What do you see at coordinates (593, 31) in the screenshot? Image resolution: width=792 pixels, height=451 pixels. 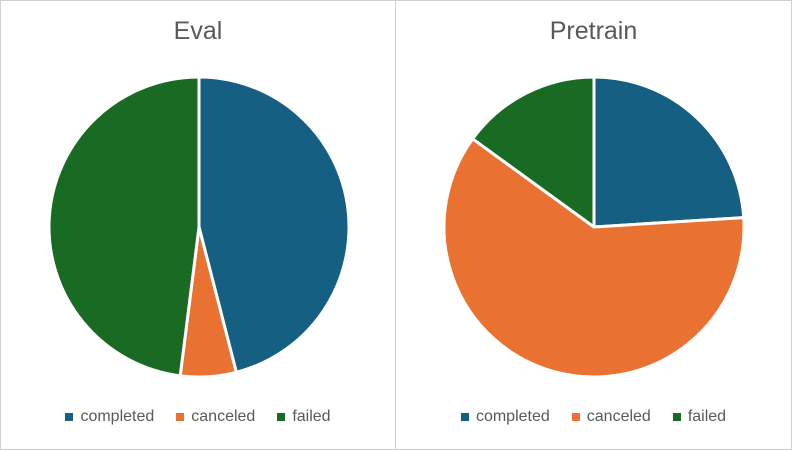 I see `chart-title: Pretrain` at bounding box center [593, 31].